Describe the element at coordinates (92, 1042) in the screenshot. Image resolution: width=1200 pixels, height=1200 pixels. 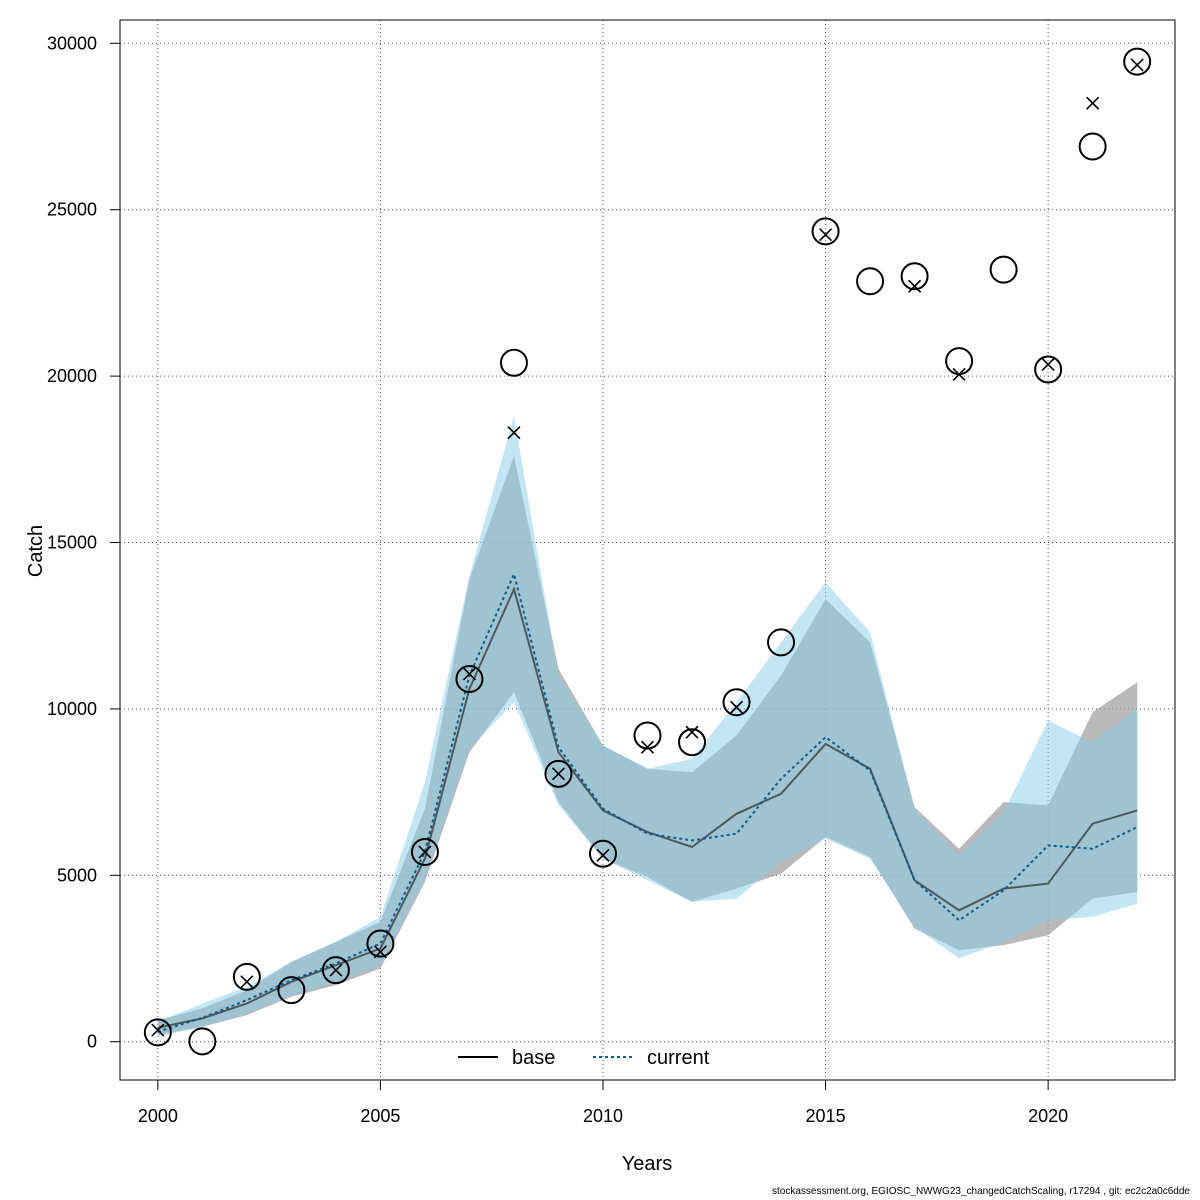
I see `y-tick-label: 0` at that location.